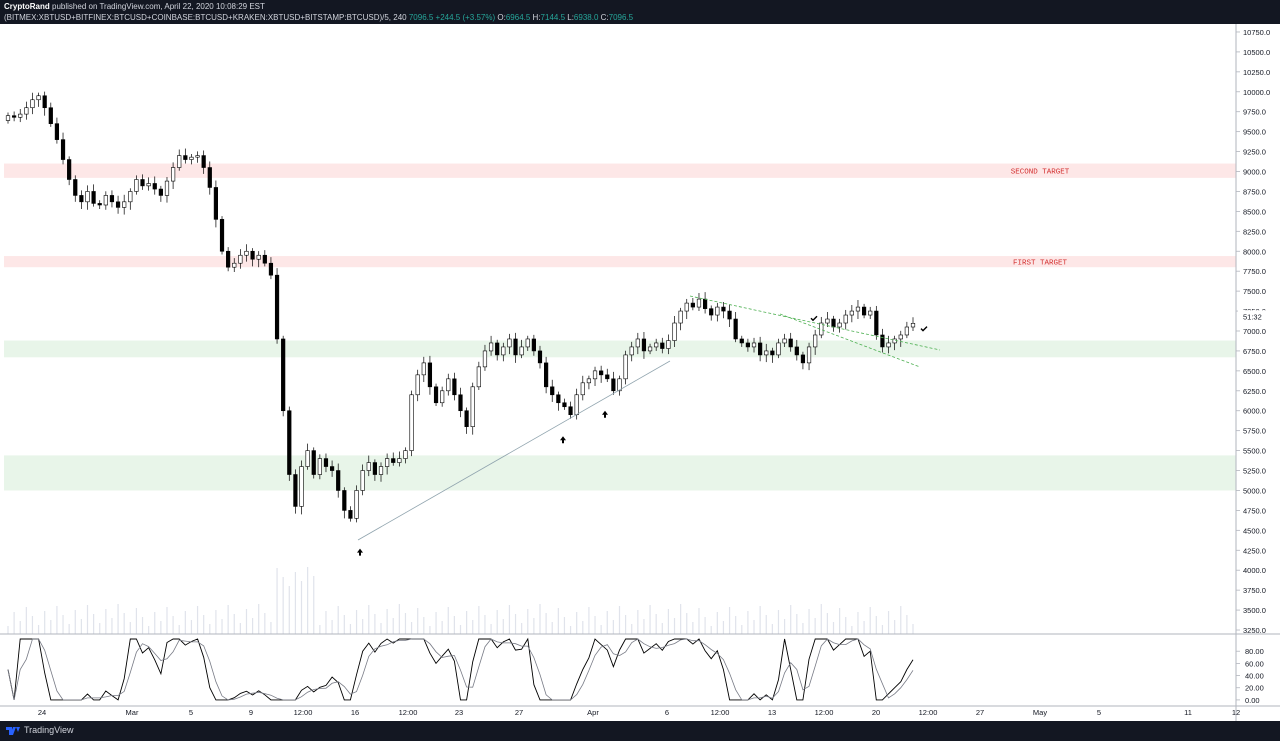 This screenshot has width=1280, height=741. Describe the element at coordinates (1254, 191) in the screenshot. I see `price-tick-label: 8750.0` at that location.